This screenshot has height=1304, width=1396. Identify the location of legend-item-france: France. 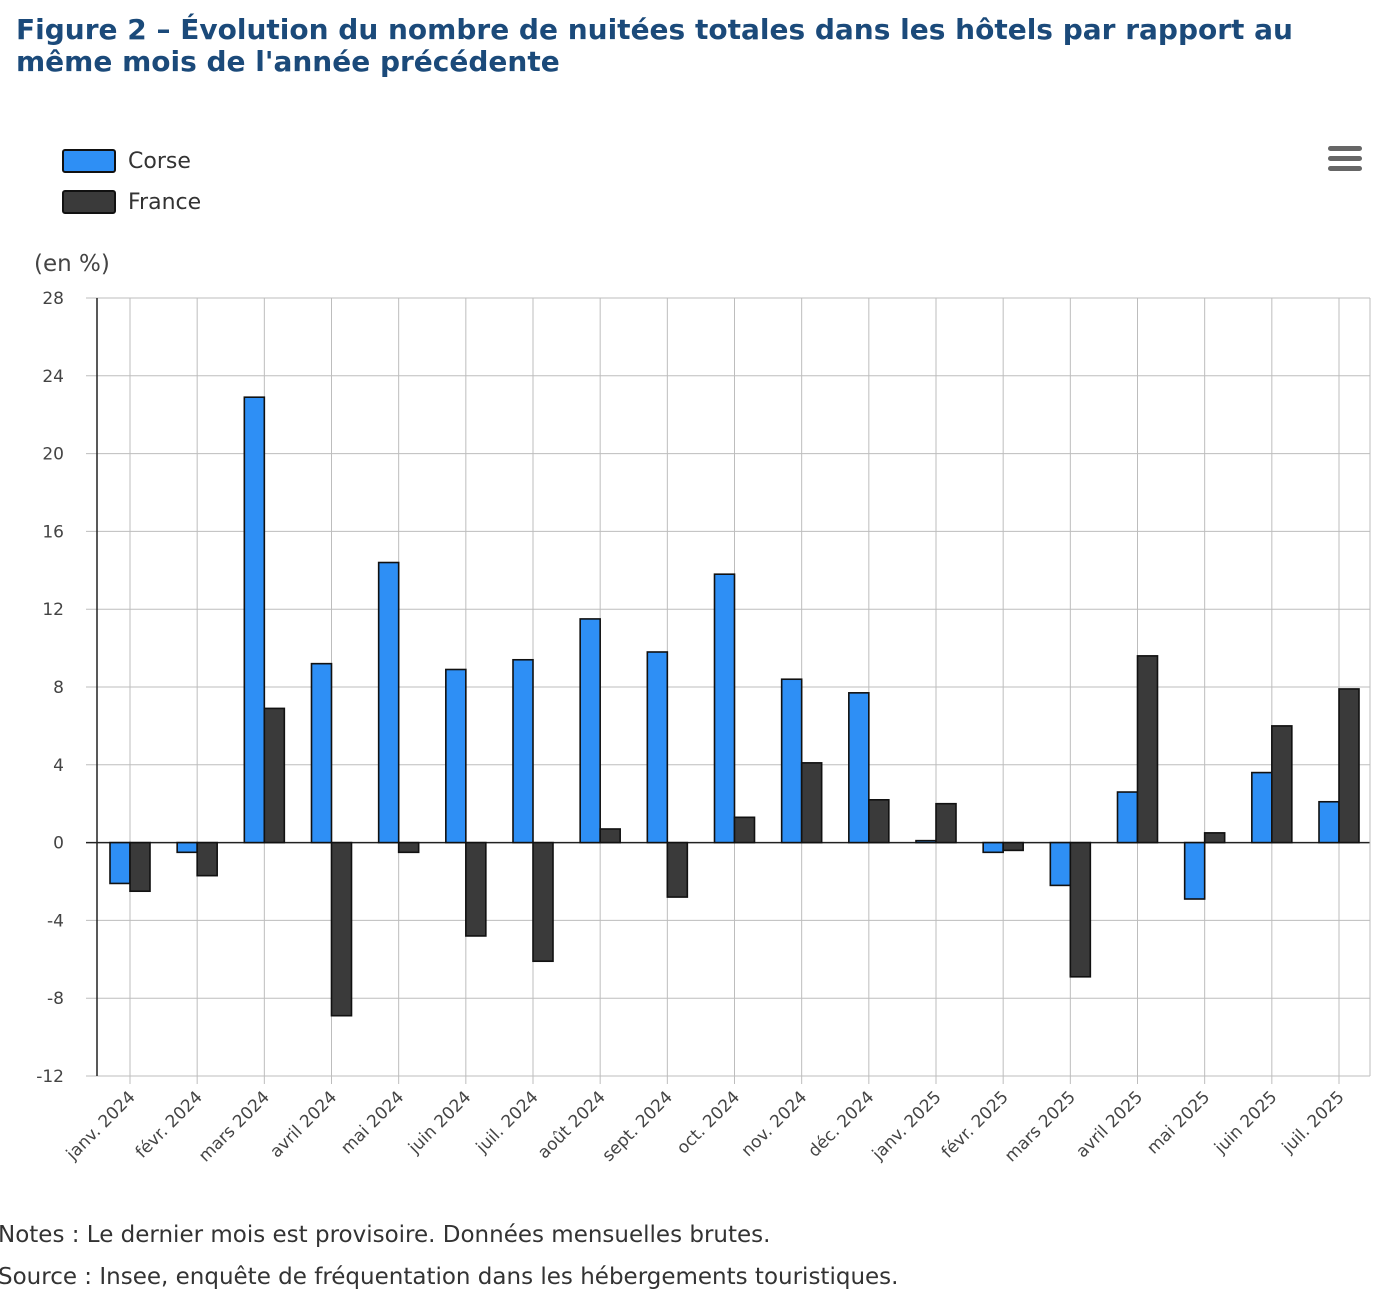
(131, 202).